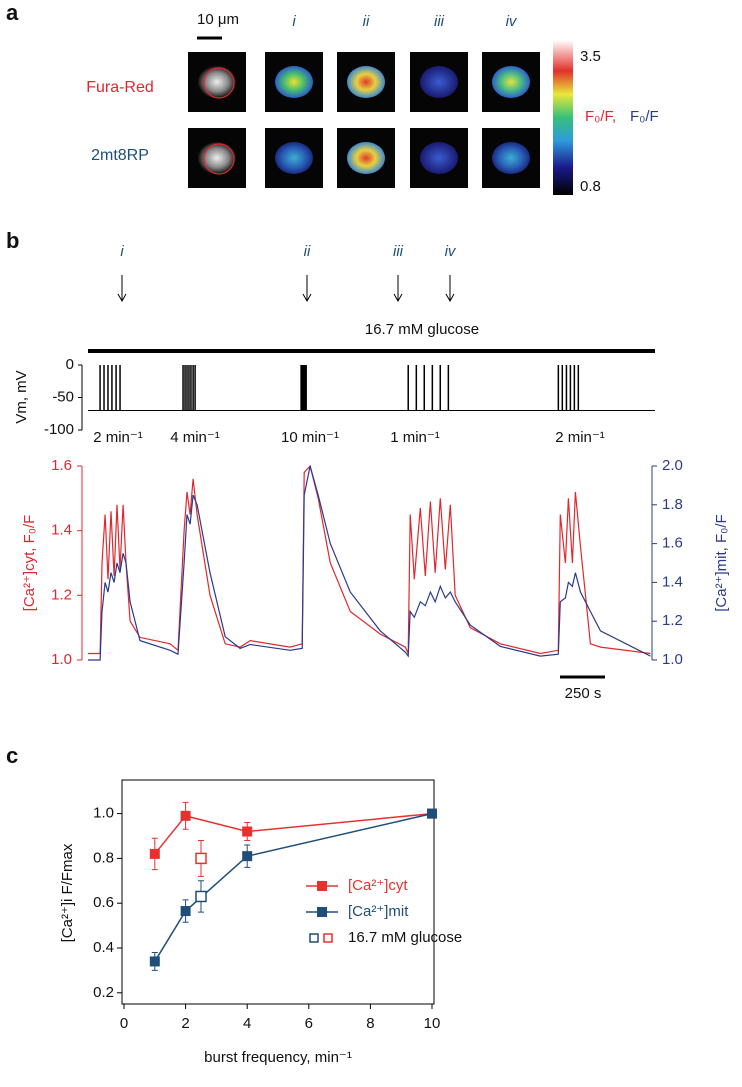  What do you see at coordinates (195, 437) in the screenshot?
I see `rate-label: 4 min⁻¹` at bounding box center [195, 437].